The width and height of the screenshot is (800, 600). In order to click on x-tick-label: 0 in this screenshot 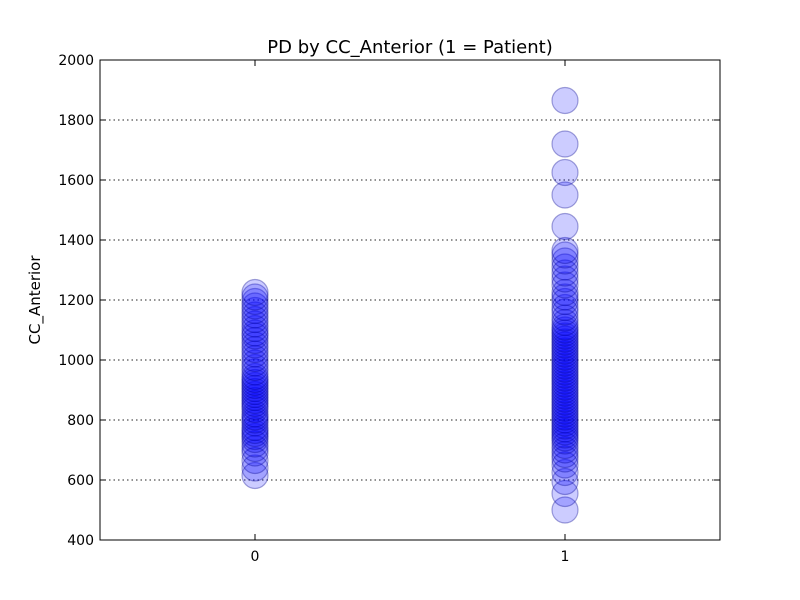, I will do `click(255, 557)`.